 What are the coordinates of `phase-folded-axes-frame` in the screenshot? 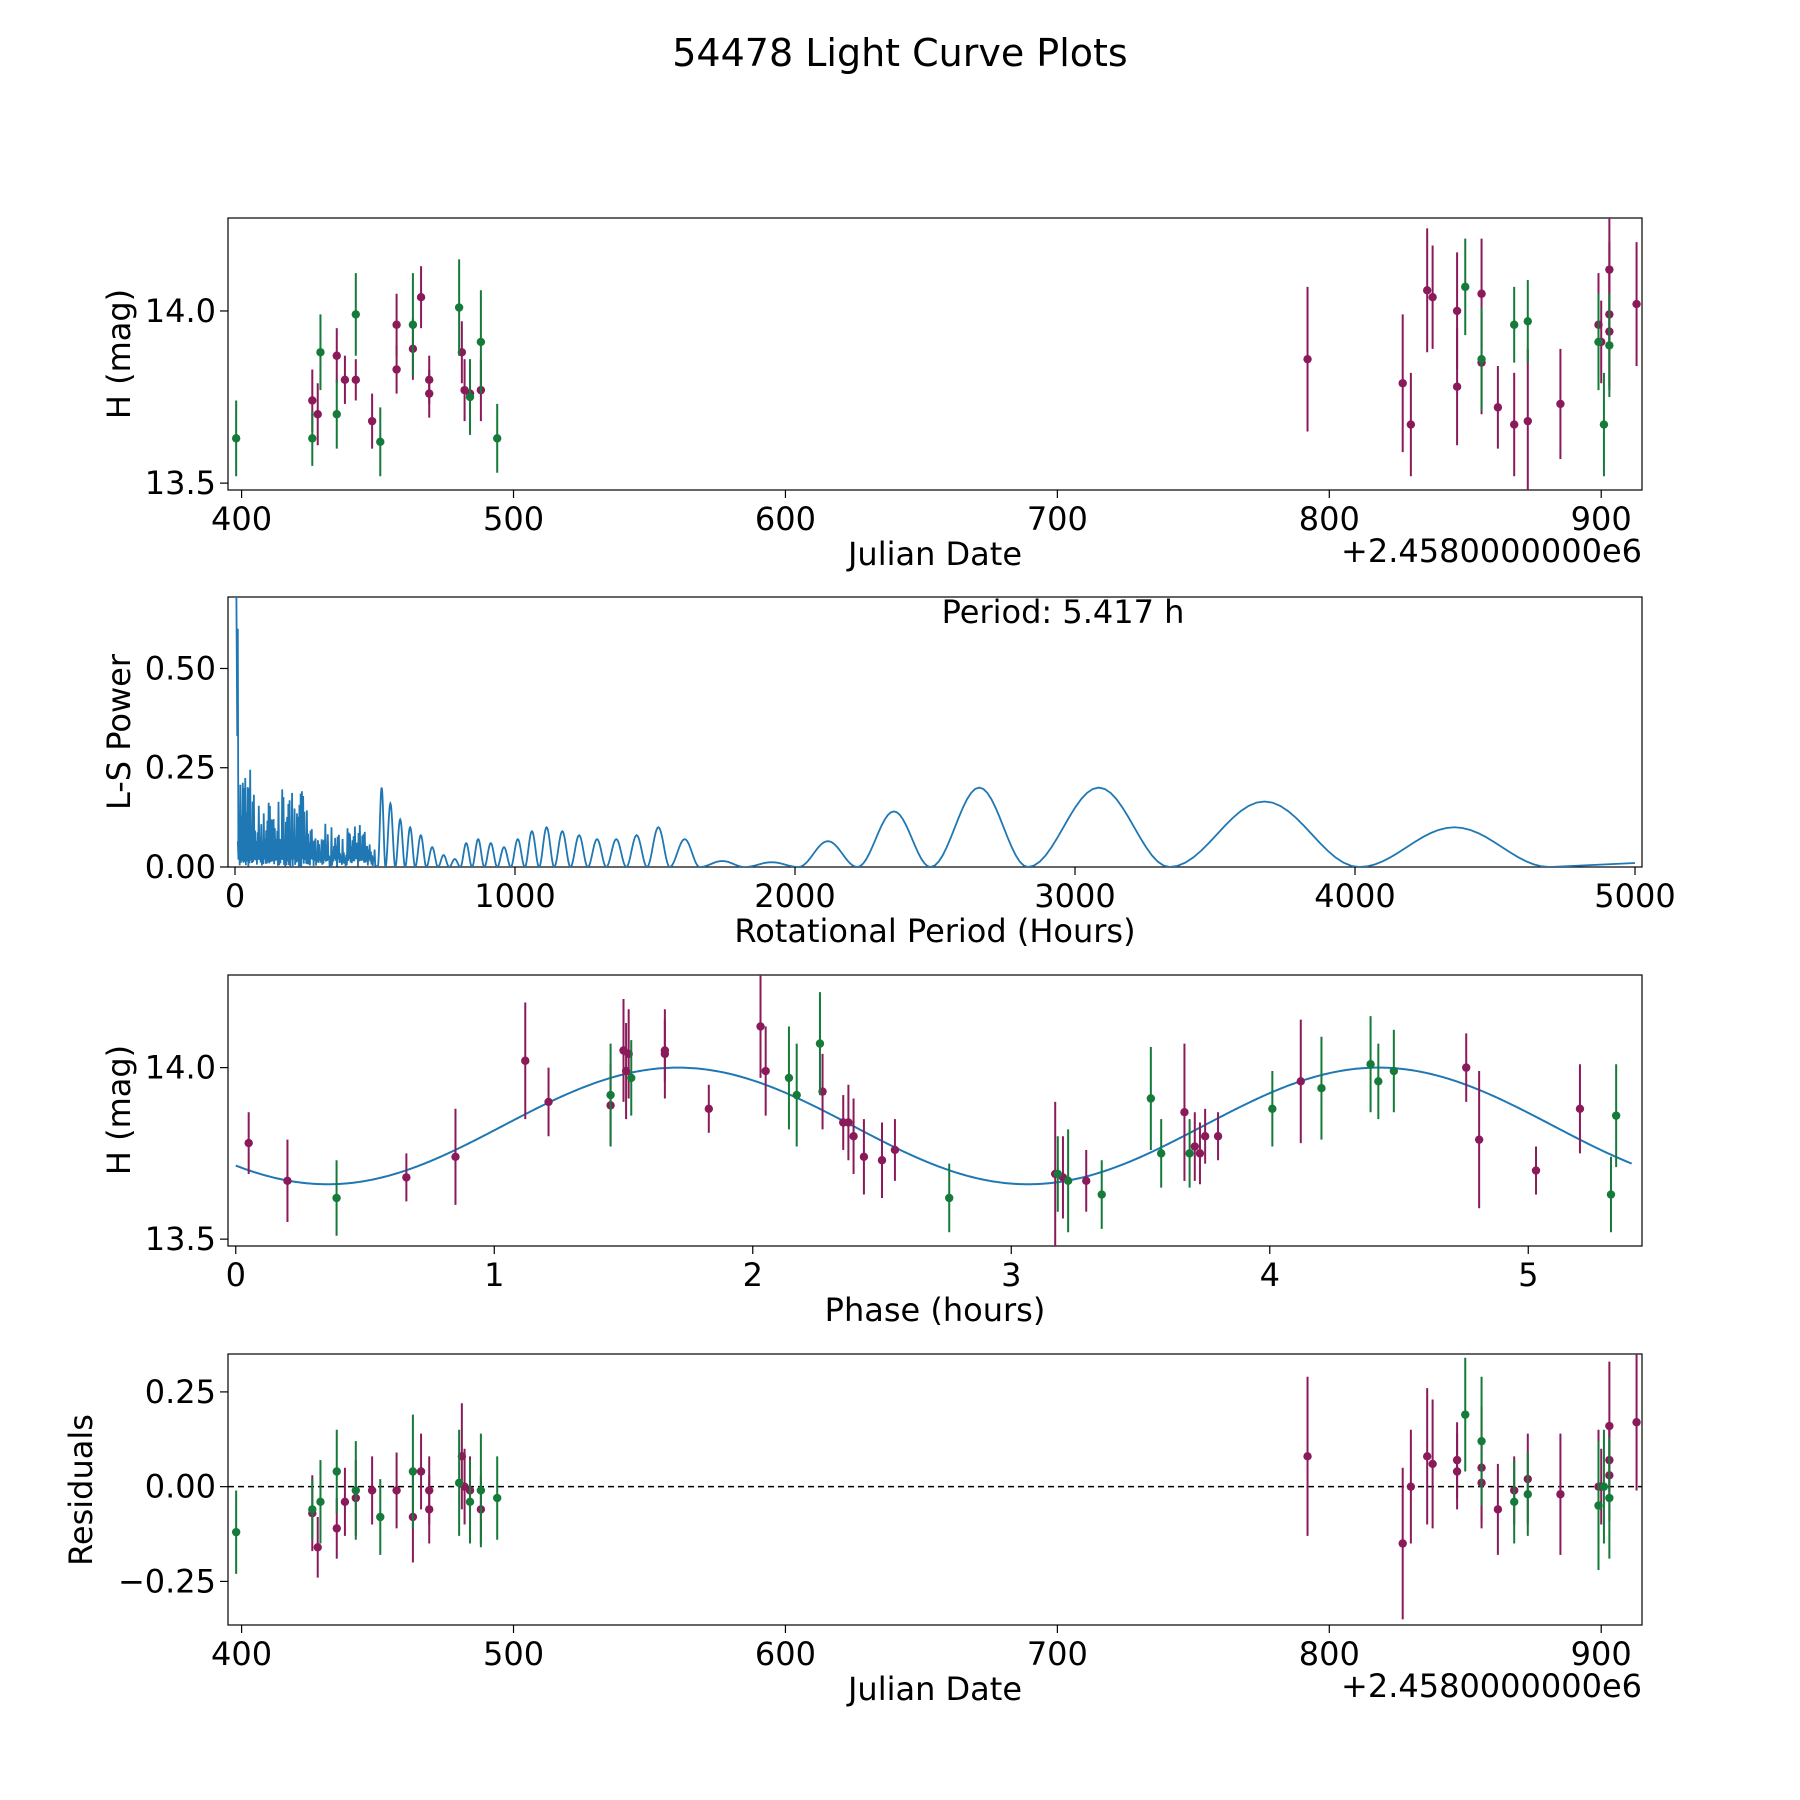 It's located at (935, 1110).